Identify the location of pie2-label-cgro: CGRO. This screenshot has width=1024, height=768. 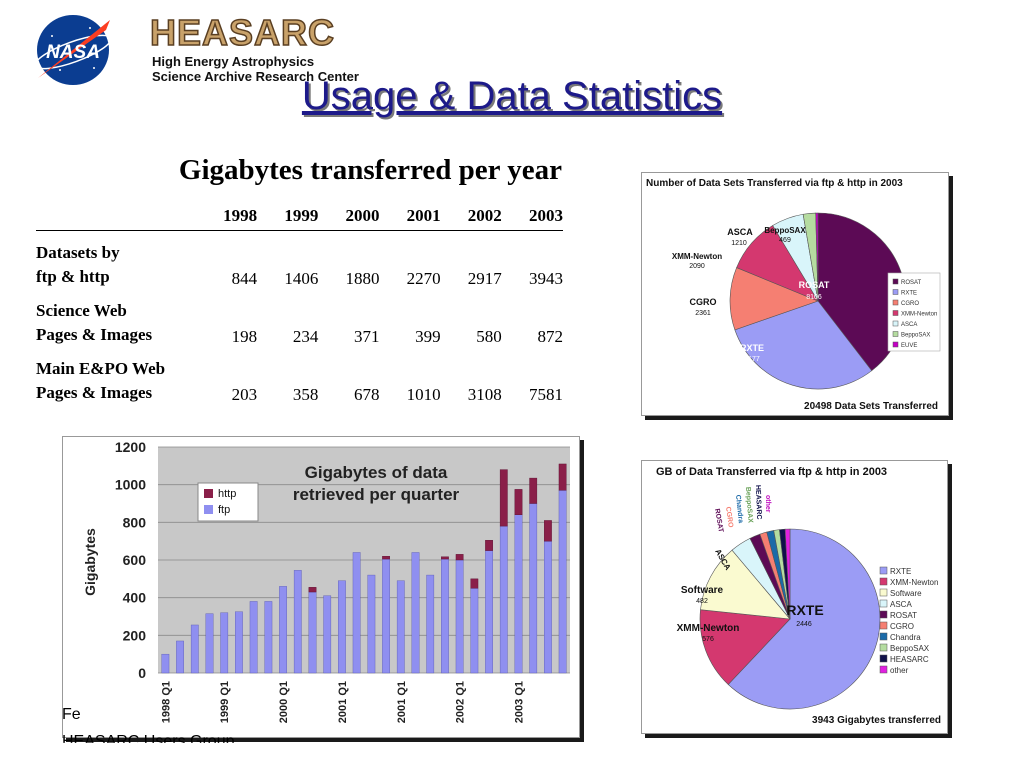
(729, 517).